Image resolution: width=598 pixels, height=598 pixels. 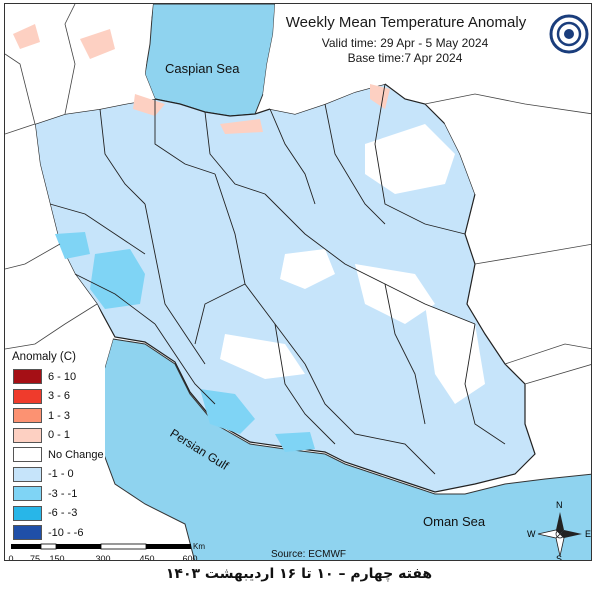 What do you see at coordinates (299, 574) in the screenshot?
I see `persian-caption: هفته چهارم – ۱۰ تا ۱۶ اردیبهشت ۱۴۰۳` at bounding box center [299, 574].